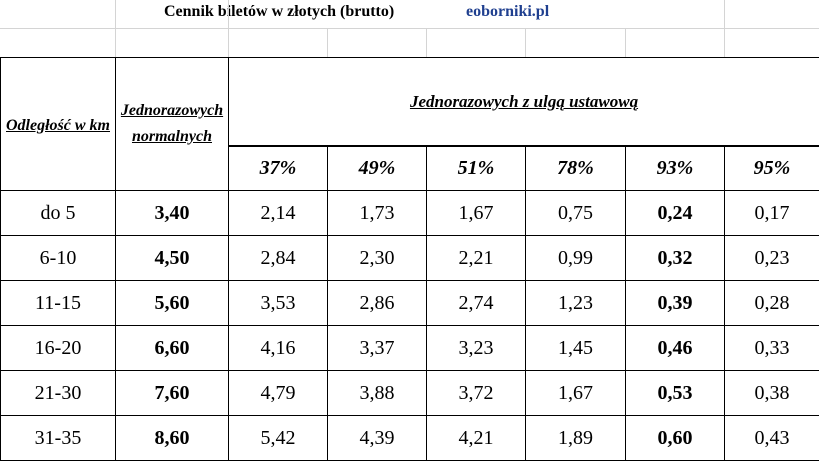 Image resolution: width=819 pixels, height=461 pixels. I want to click on discount-group-header: Jednorazowych z ulgą ustawową, so click(524, 102).